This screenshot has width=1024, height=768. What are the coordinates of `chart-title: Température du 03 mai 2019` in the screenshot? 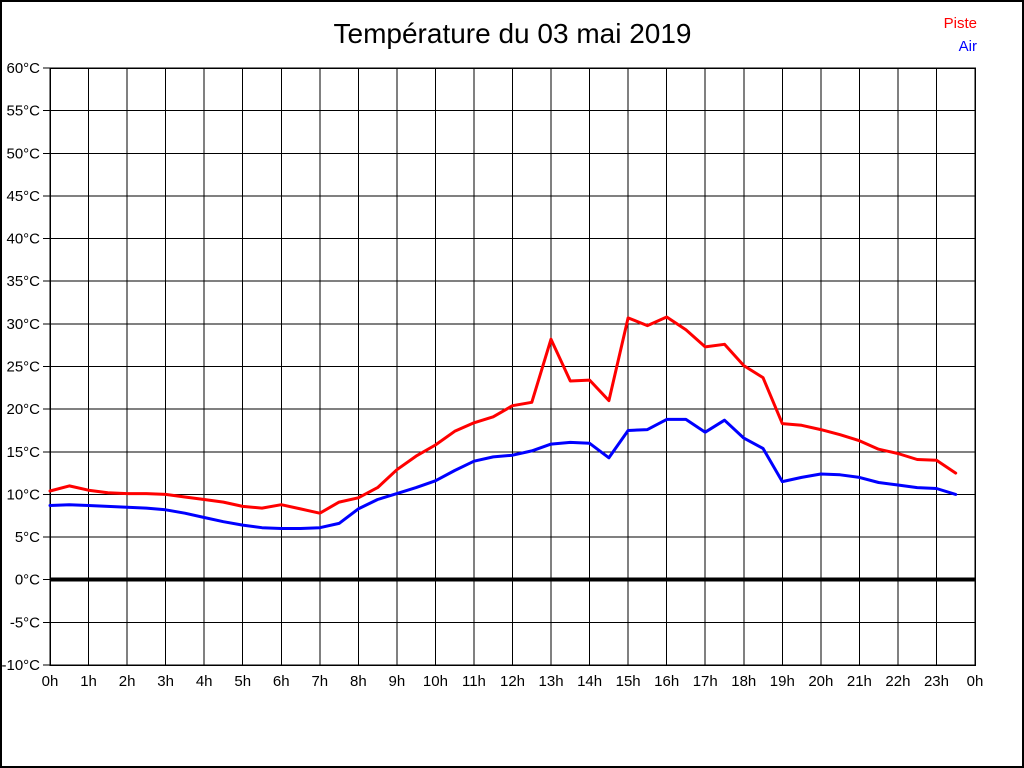 It's located at (512, 33).